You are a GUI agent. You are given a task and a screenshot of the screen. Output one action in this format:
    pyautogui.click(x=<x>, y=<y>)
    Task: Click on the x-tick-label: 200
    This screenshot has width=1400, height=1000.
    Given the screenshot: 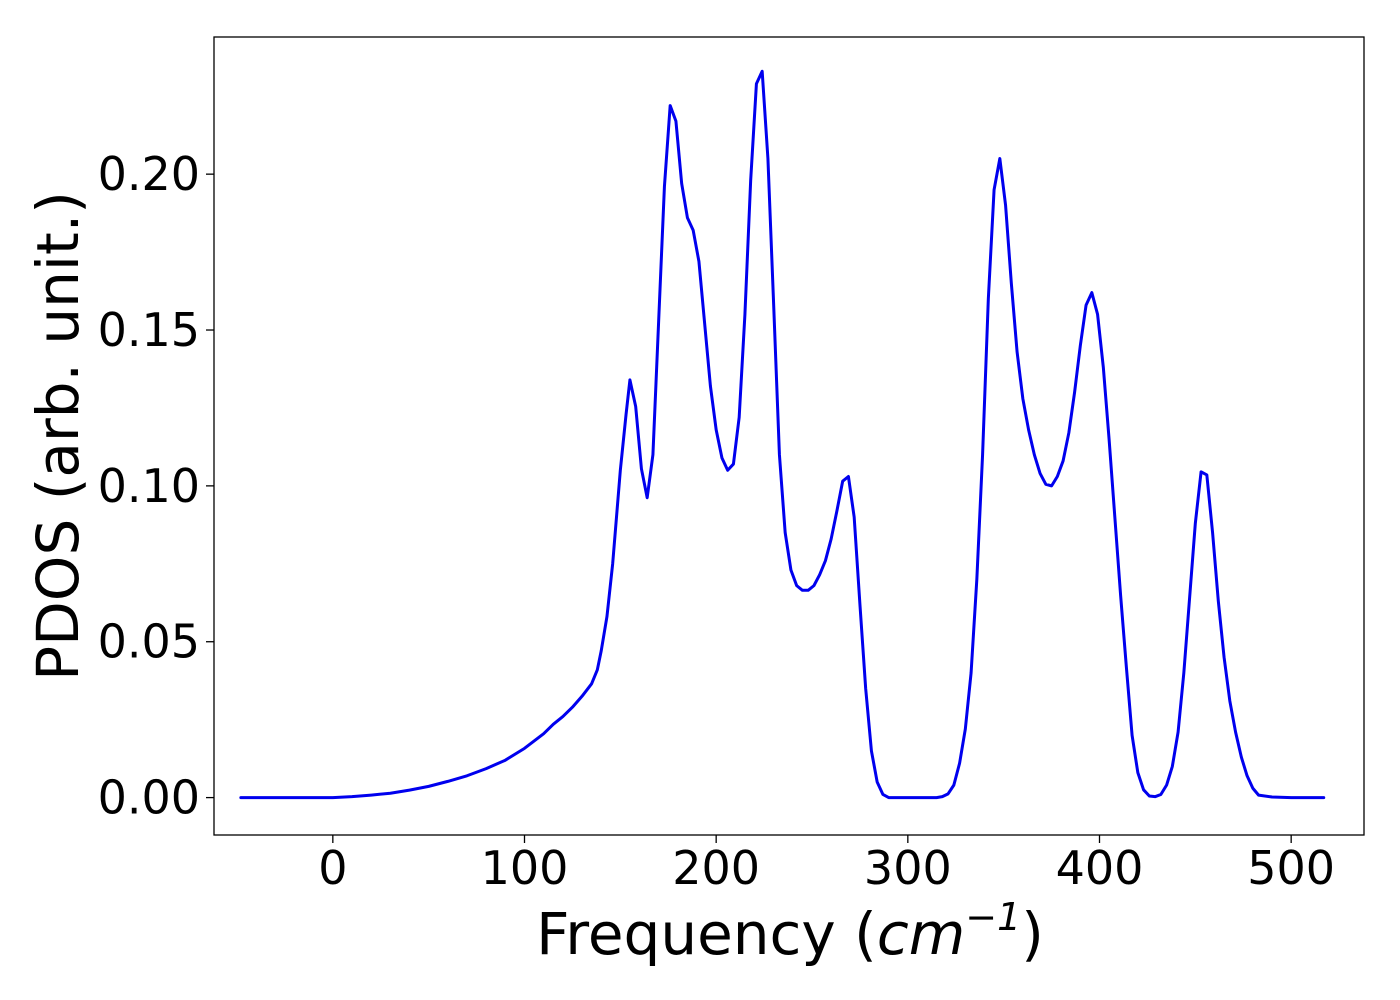 What is the action you would take?
    pyautogui.click(x=716, y=868)
    